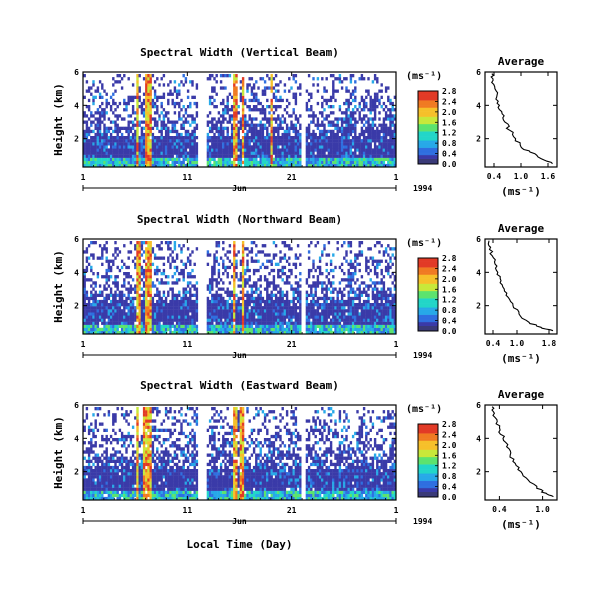  Describe the element at coordinates (548, 176) in the screenshot. I see `profile-x-tick-label: 1.6` at that location.